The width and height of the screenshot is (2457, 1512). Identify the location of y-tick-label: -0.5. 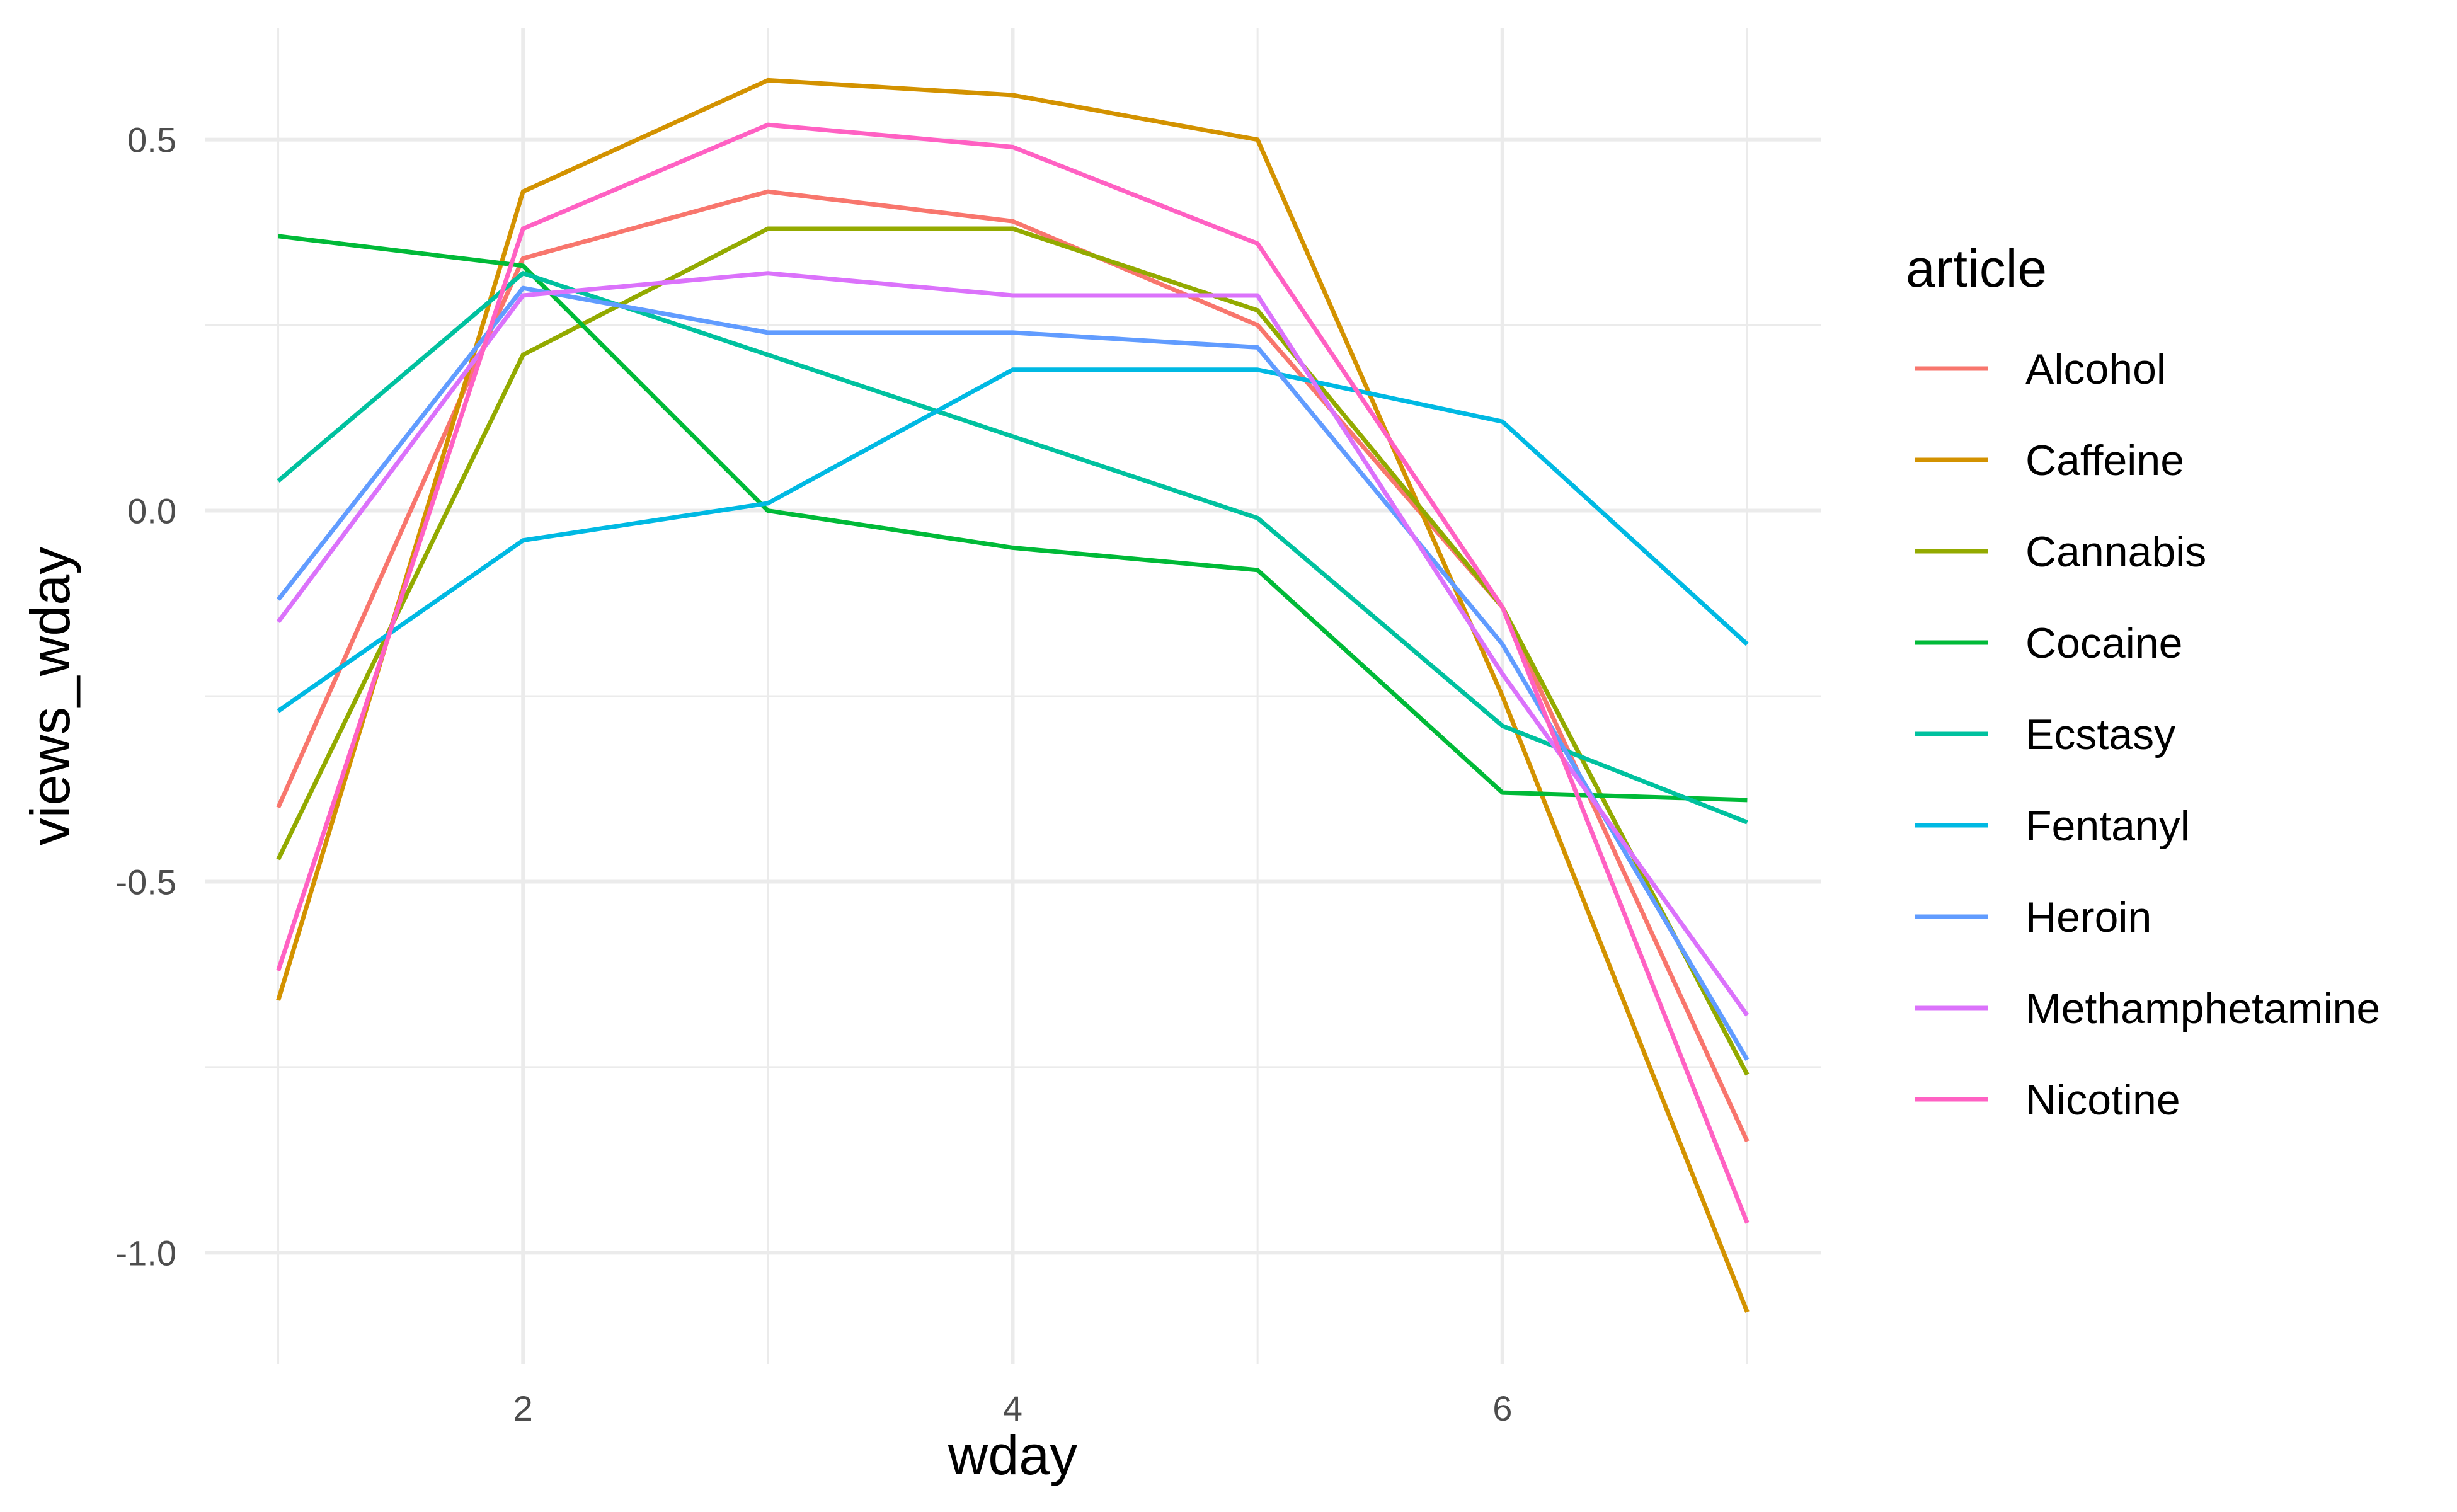
(146, 882).